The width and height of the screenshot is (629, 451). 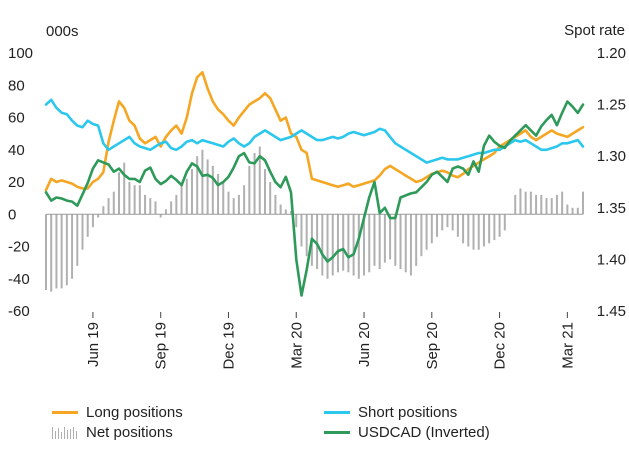 What do you see at coordinates (296, 345) in the screenshot?
I see `x-tick-label: Mar 20` at bounding box center [296, 345].